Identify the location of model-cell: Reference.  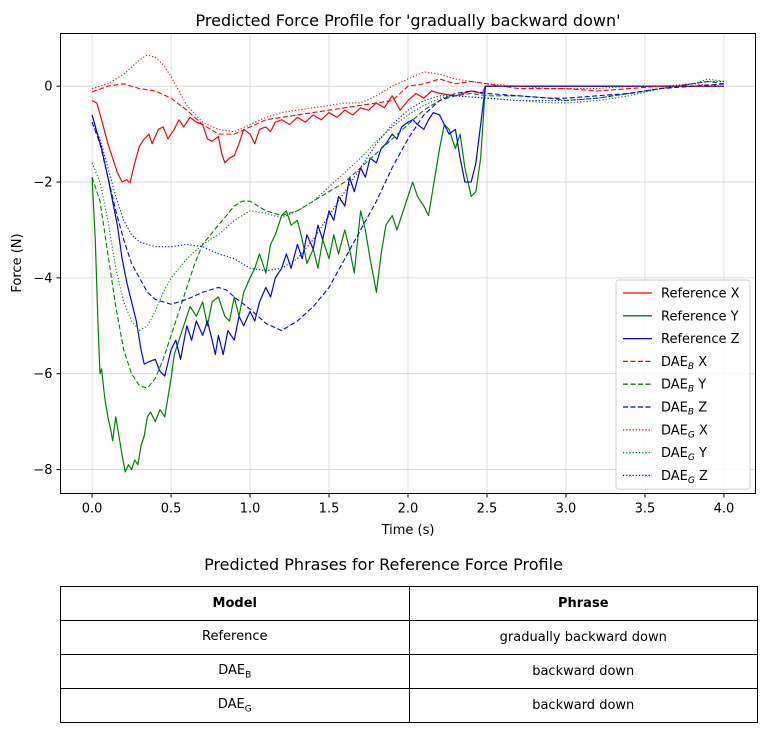
(235, 637).